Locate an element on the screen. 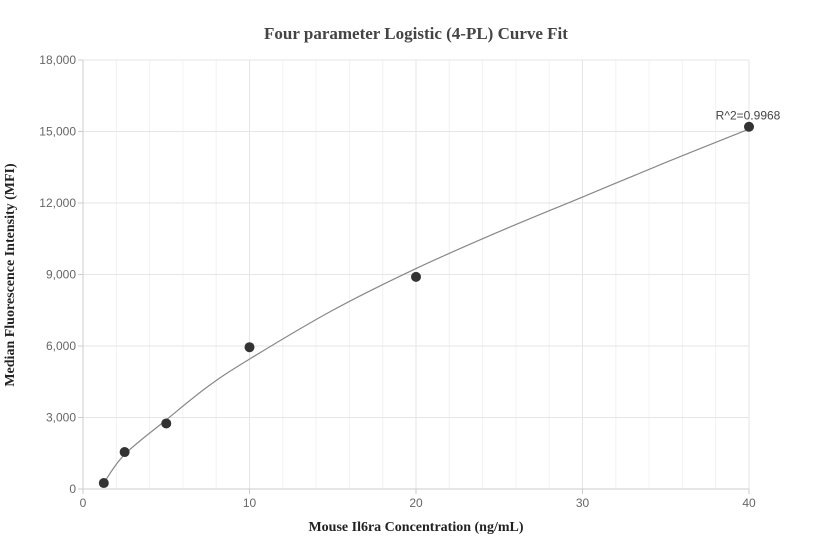 This screenshot has height=560, width=832. r-squared-annotation: R^2=0.9968 is located at coordinates (748, 116).